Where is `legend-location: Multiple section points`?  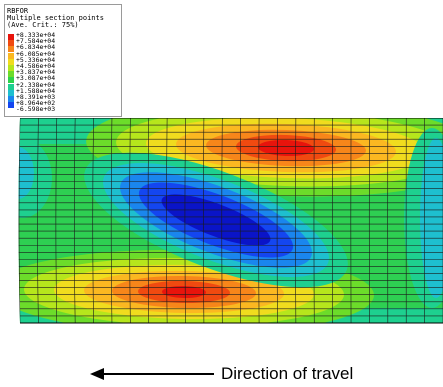
legend-location: Multiple section points is located at coordinates (55, 18).